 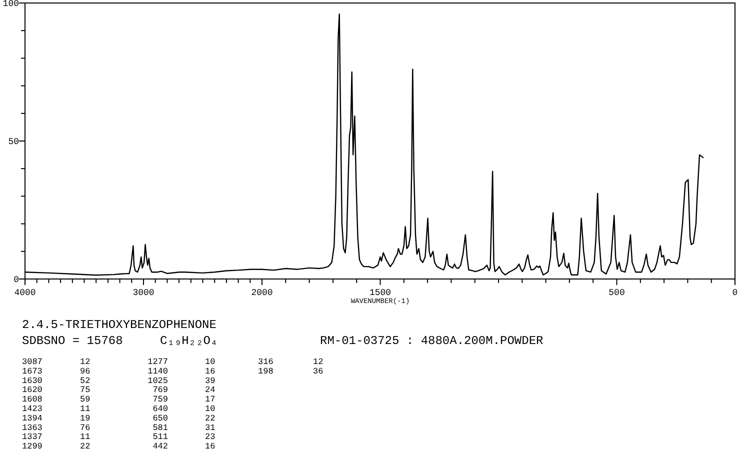 What do you see at coordinates (85, 418) in the screenshot?
I see `text: 19` at bounding box center [85, 418].